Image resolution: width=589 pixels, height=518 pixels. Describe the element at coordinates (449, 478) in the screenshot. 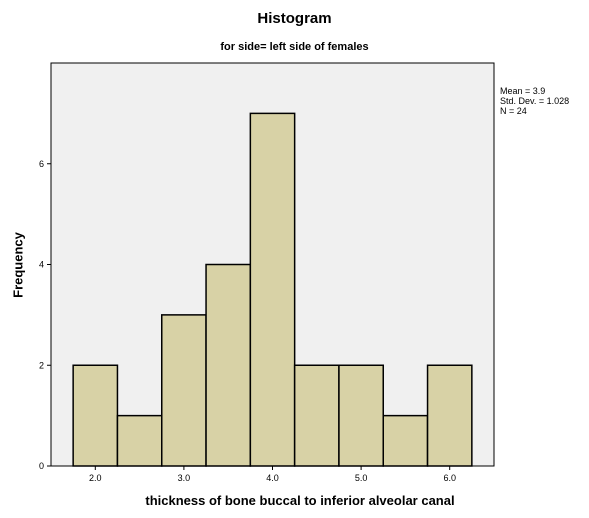

I see `x-tick-label-6.0: 6.0` at that location.